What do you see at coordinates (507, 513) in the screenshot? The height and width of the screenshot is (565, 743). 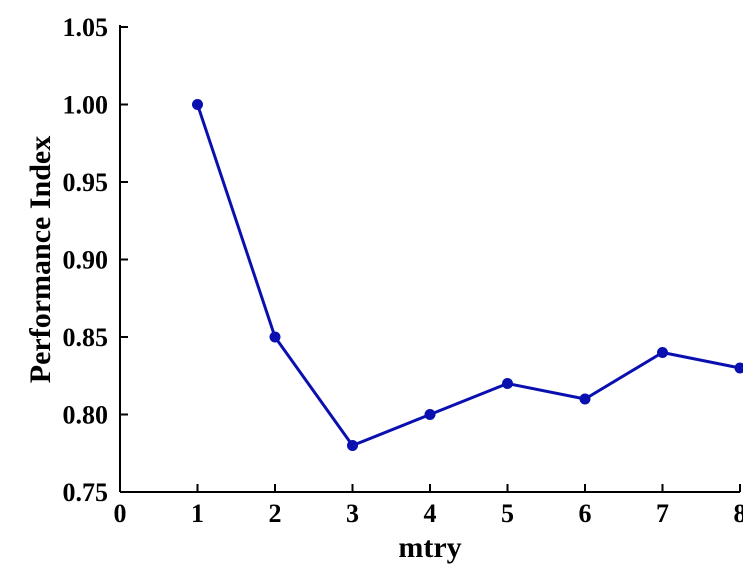 I see `x-tick-label: 5` at bounding box center [507, 513].